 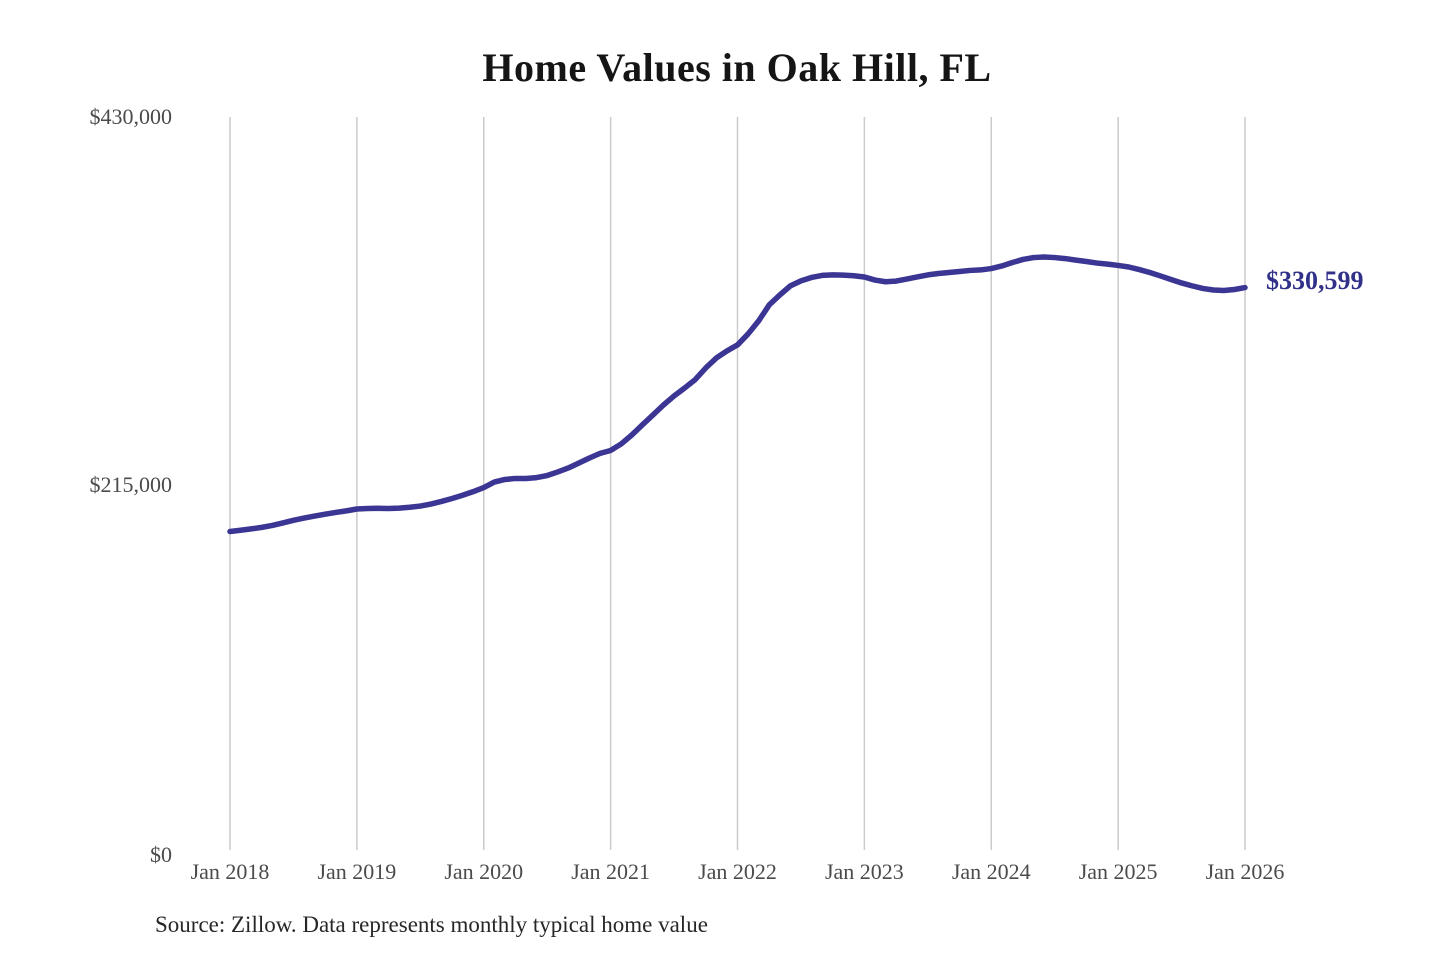 What do you see at coordinates (1245, 871) in the screenshot?
I see `x-axis-label: Jan 2026` at bounding box center [1245, 871].